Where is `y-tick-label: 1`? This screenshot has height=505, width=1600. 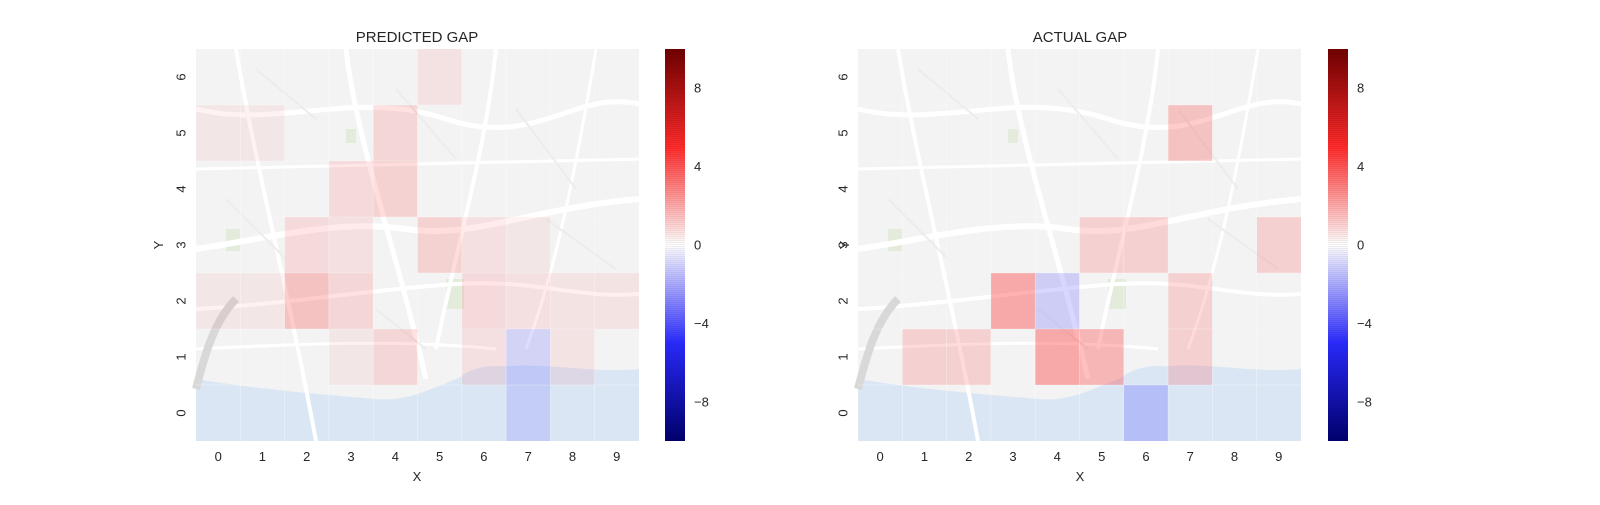
y-tick-label: 1 is located at coordinates (180, 356).